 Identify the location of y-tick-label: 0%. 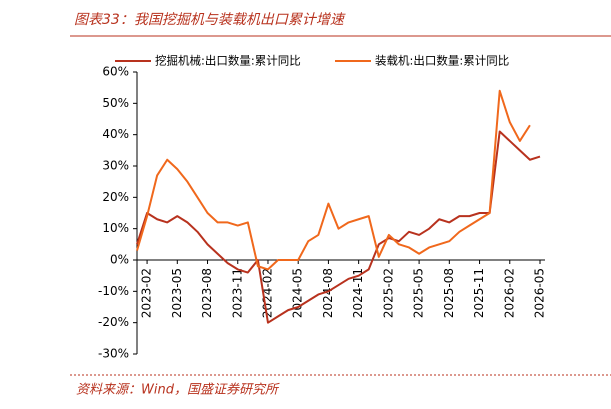
(119, 260).